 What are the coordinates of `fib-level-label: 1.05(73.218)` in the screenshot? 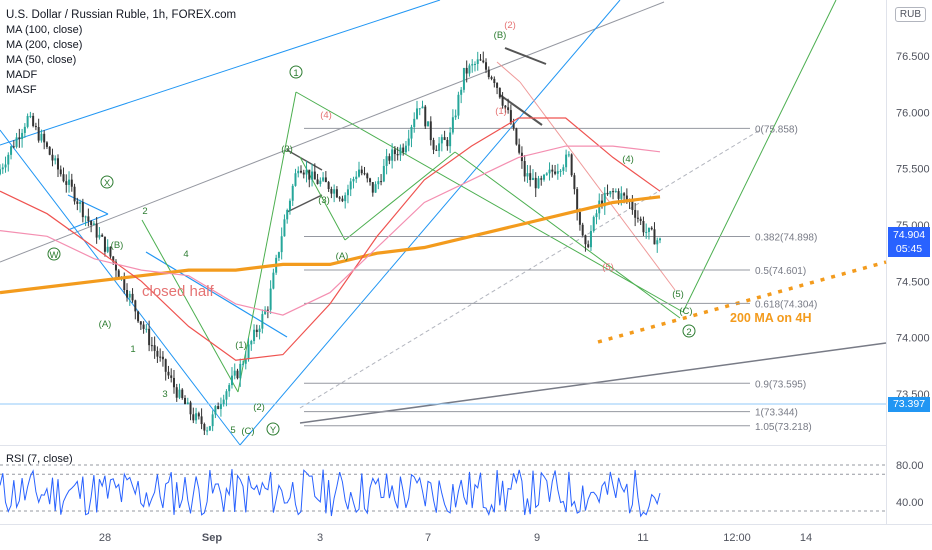 It's located at (783, 427).